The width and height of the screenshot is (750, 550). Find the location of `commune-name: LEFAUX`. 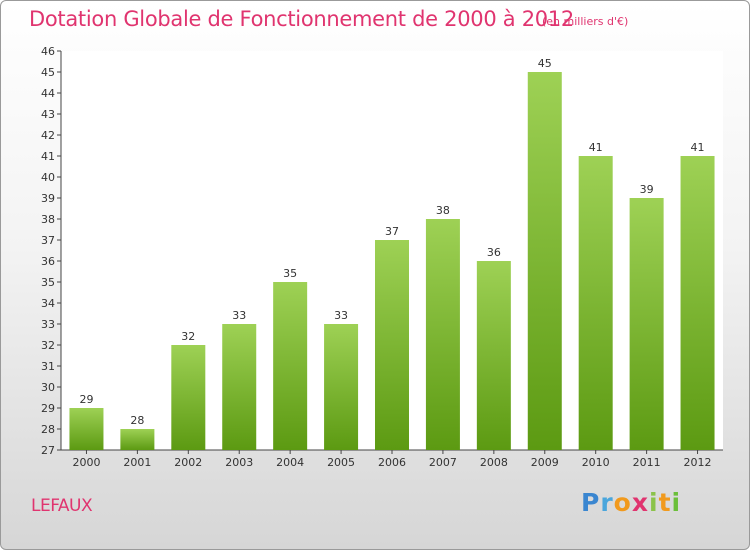

commune-name: LEFAUX is located at coordinates (62, 506).